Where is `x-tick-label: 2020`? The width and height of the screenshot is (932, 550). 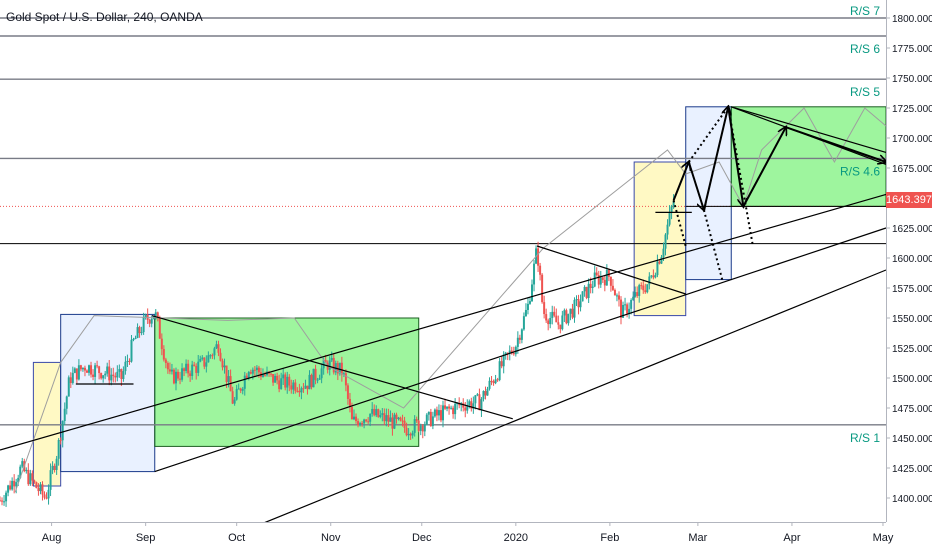 x-tick-label: 2020 is located at coordinates (516, 538).